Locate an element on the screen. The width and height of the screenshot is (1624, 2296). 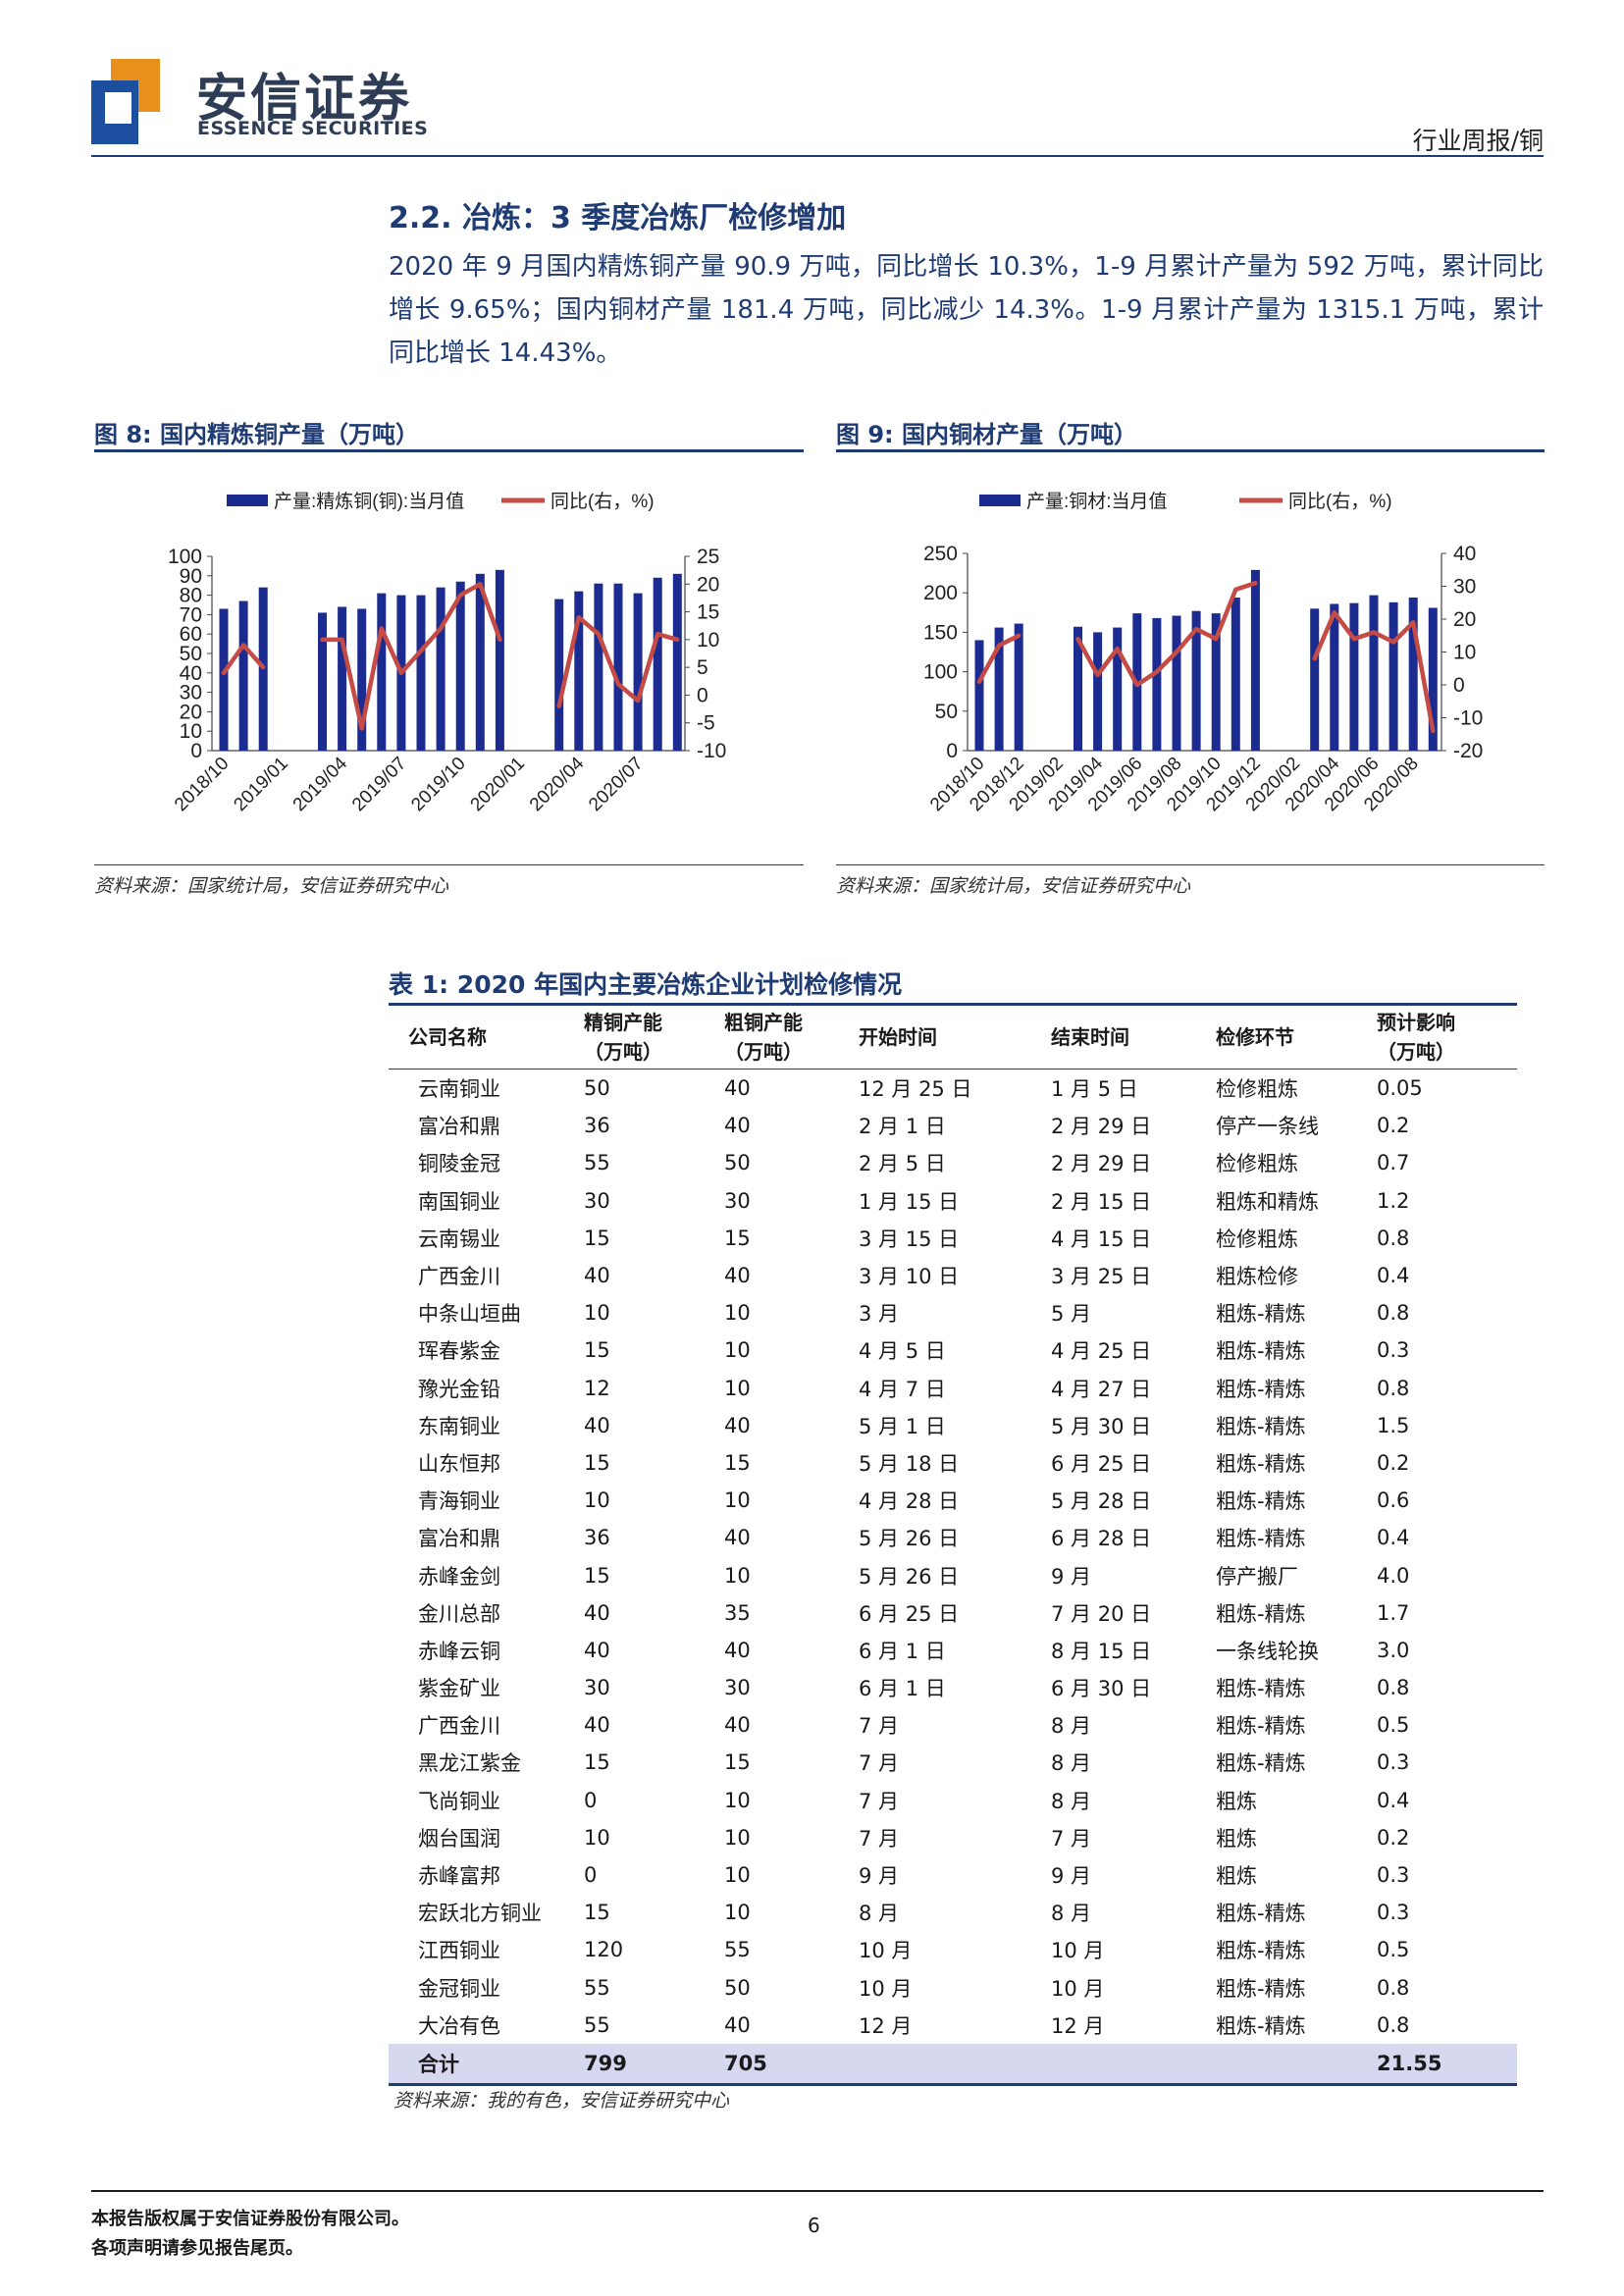
table-row: 烟台国润 10 10 7 月 7 月 粗炼 0.2 is located at coordinates (953, 1837).